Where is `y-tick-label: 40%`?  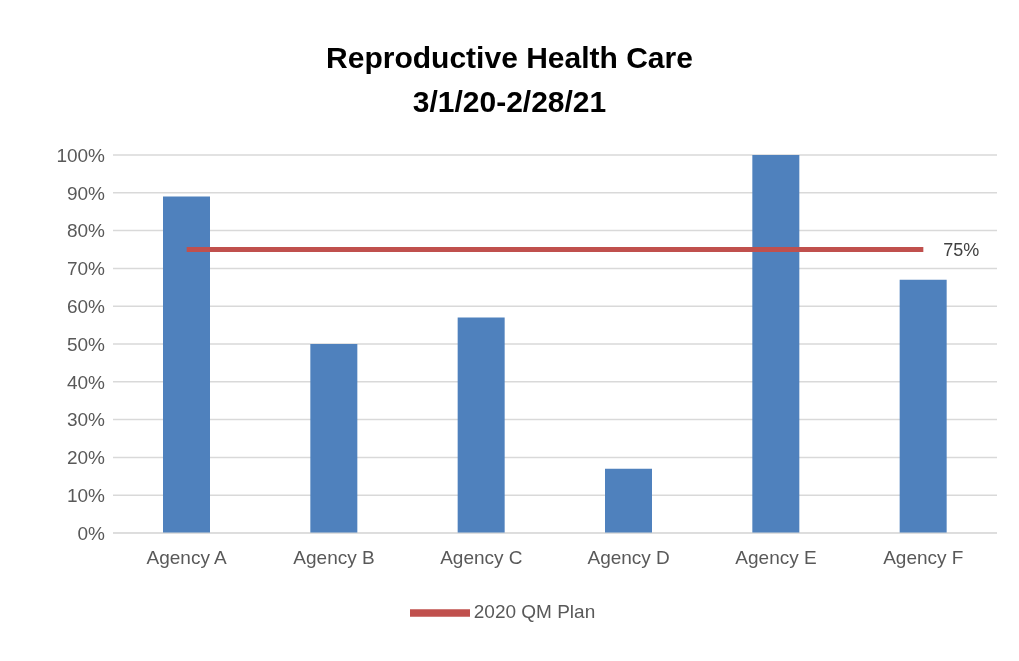
y-tick-label: 40% is located at coordinates (86, 382).